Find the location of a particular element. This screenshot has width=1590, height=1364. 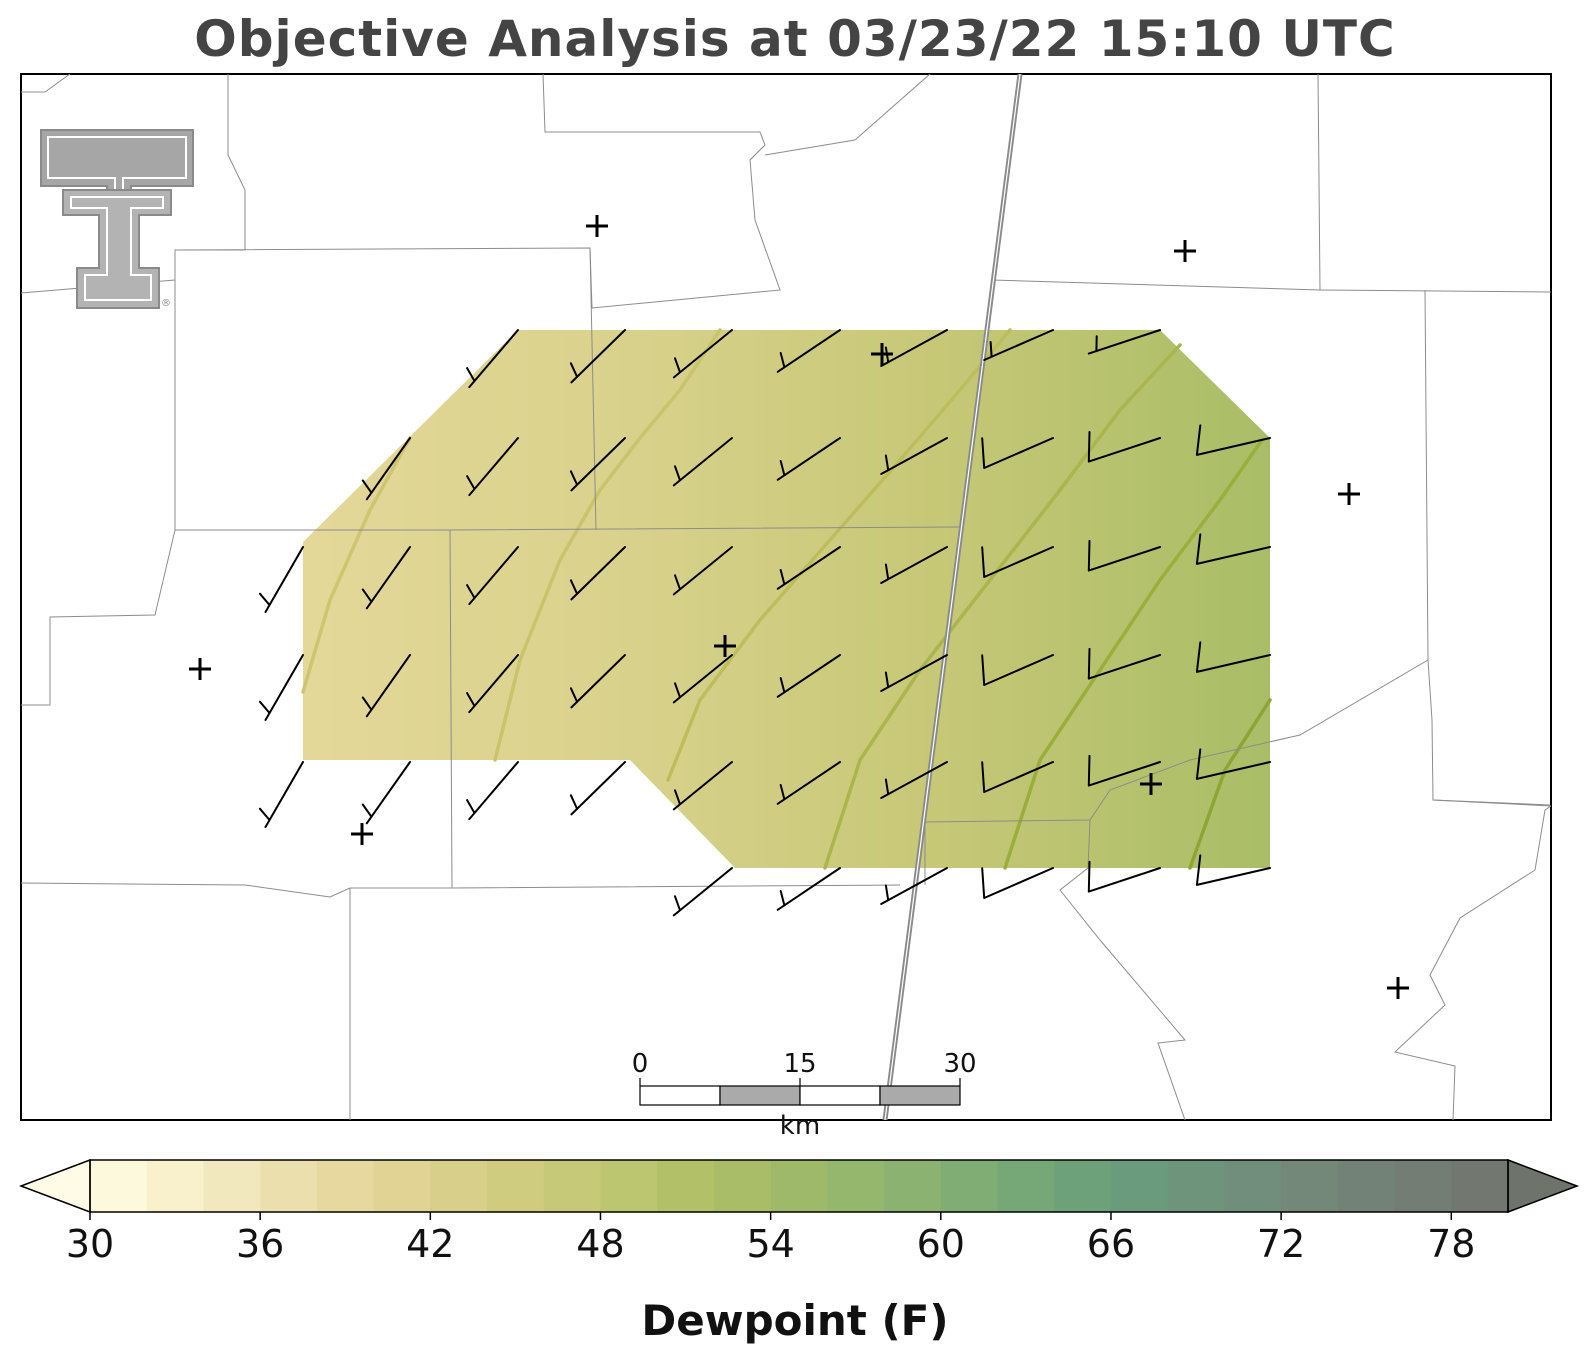

colorbar-tick-label: 48 is located at coordinates (600, 1244).